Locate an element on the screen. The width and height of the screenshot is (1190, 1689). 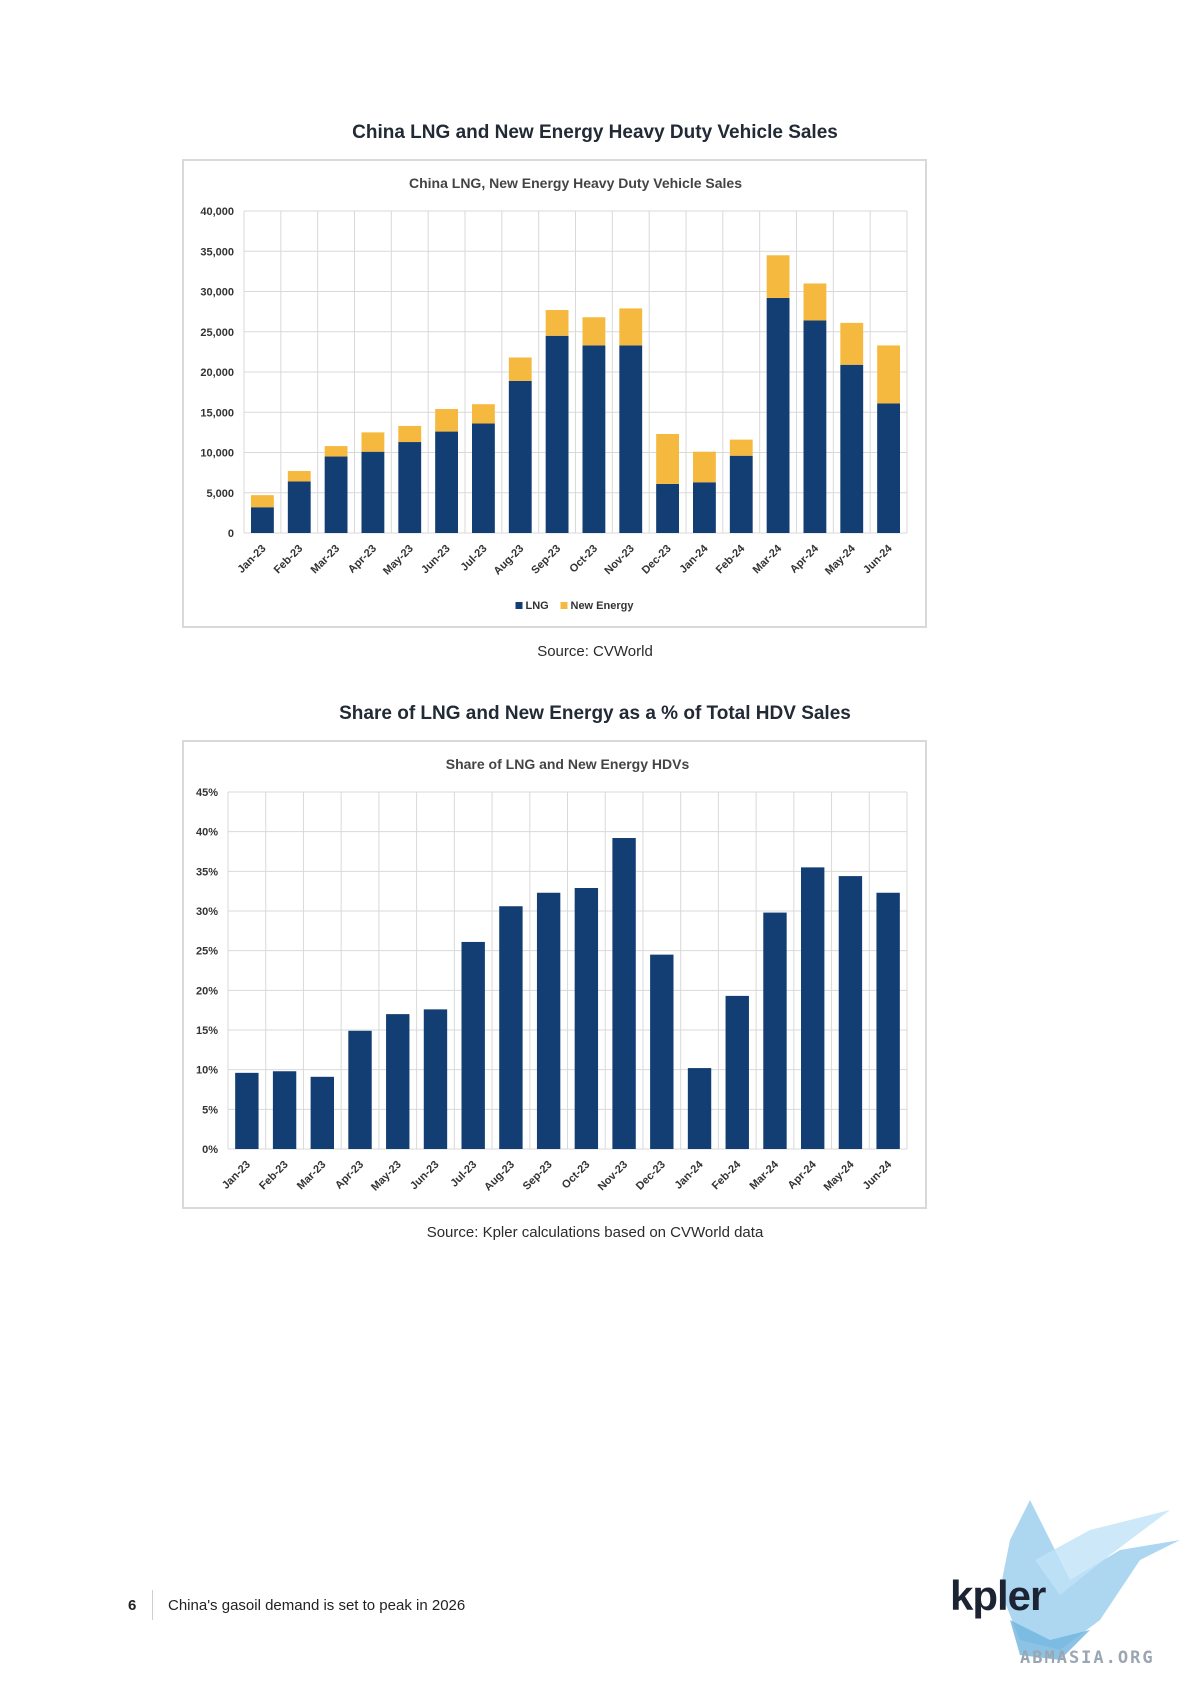
x-tick-label: Mar-23 is located at coordinates (312, 1176).